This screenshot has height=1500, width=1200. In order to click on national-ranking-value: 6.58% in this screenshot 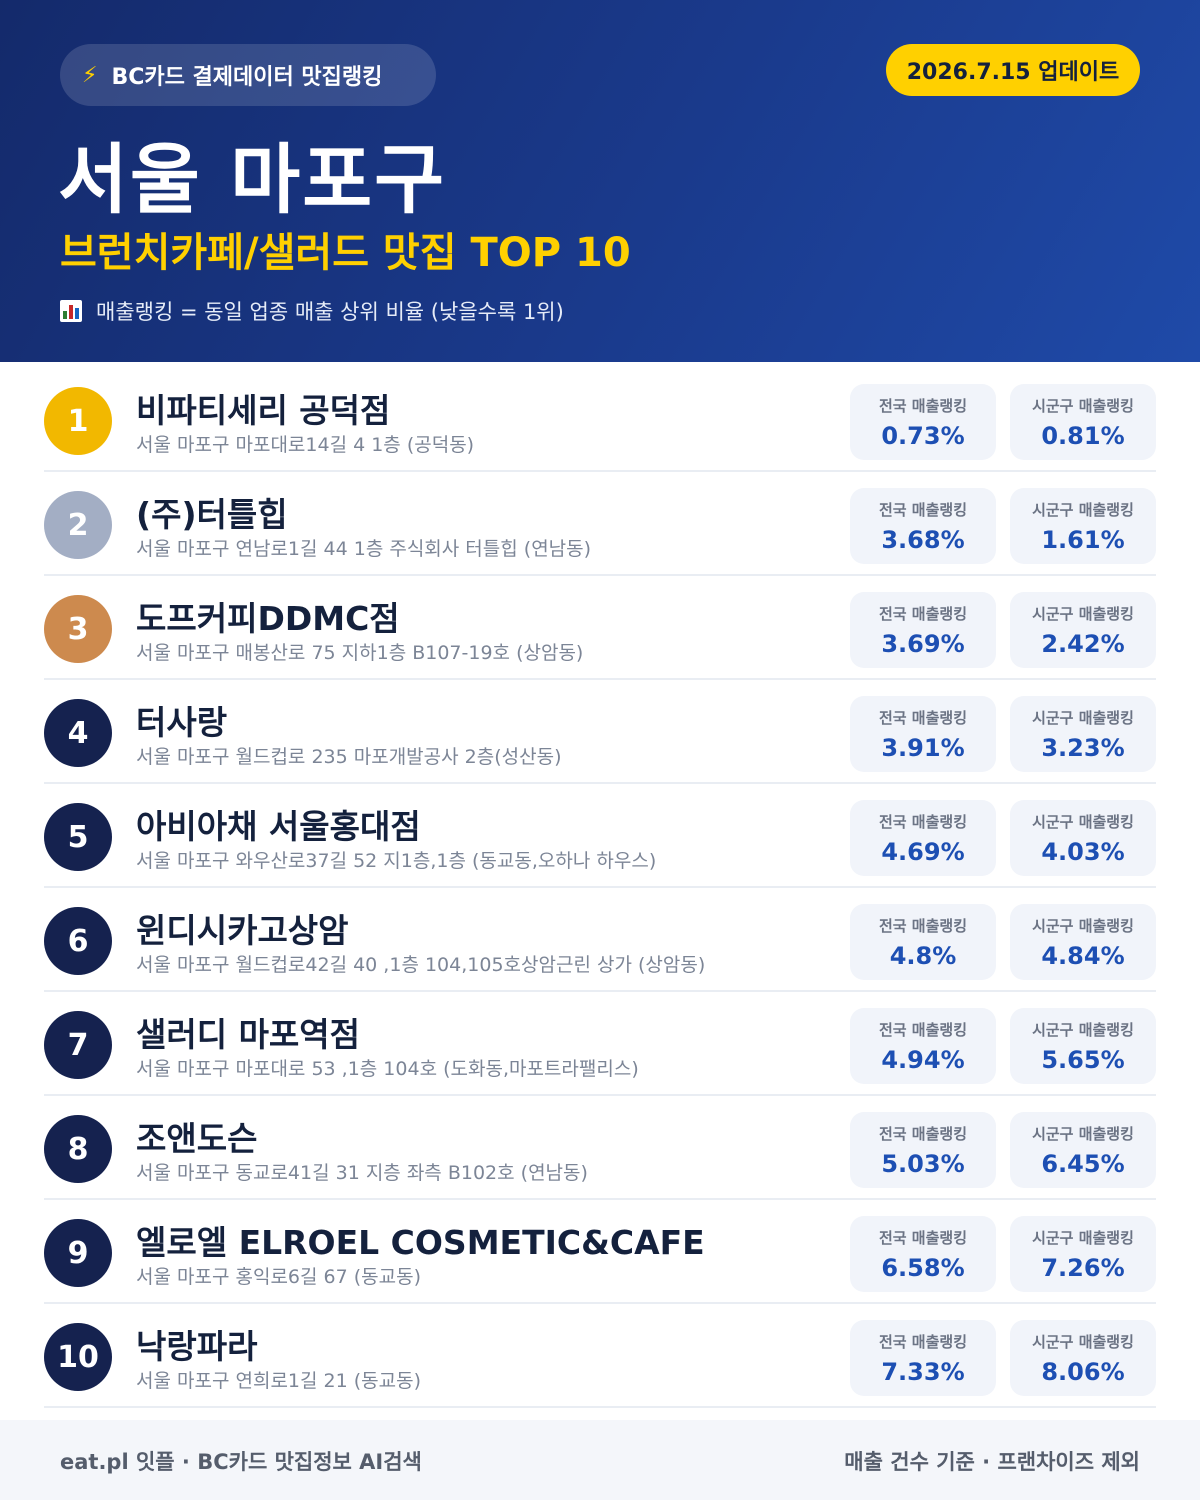, I will do `click(923, 1267)`.